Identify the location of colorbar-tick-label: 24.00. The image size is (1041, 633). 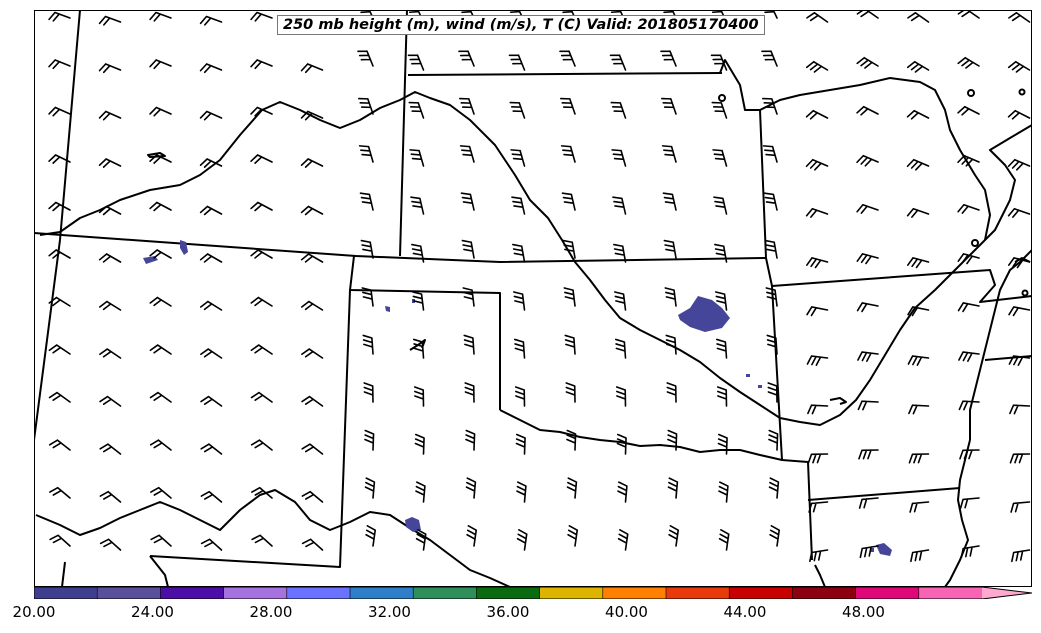
(152, 612).